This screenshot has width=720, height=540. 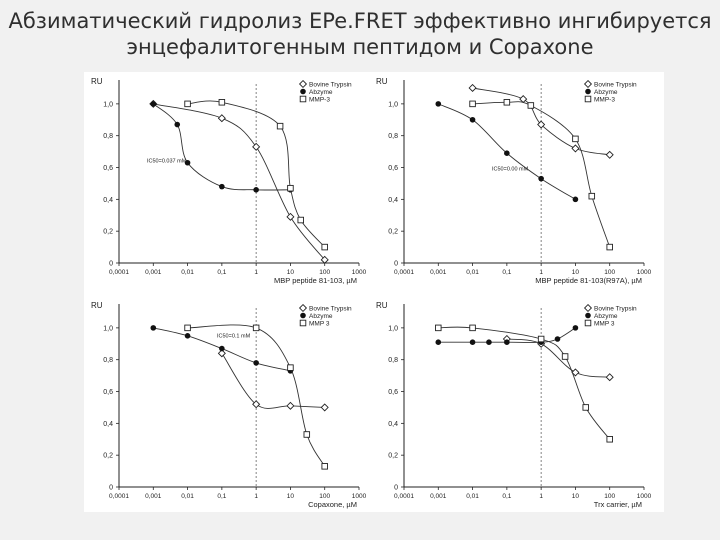 I want to click on x-axis-label: Trx carrier, µM, so click(x=618, y=504).